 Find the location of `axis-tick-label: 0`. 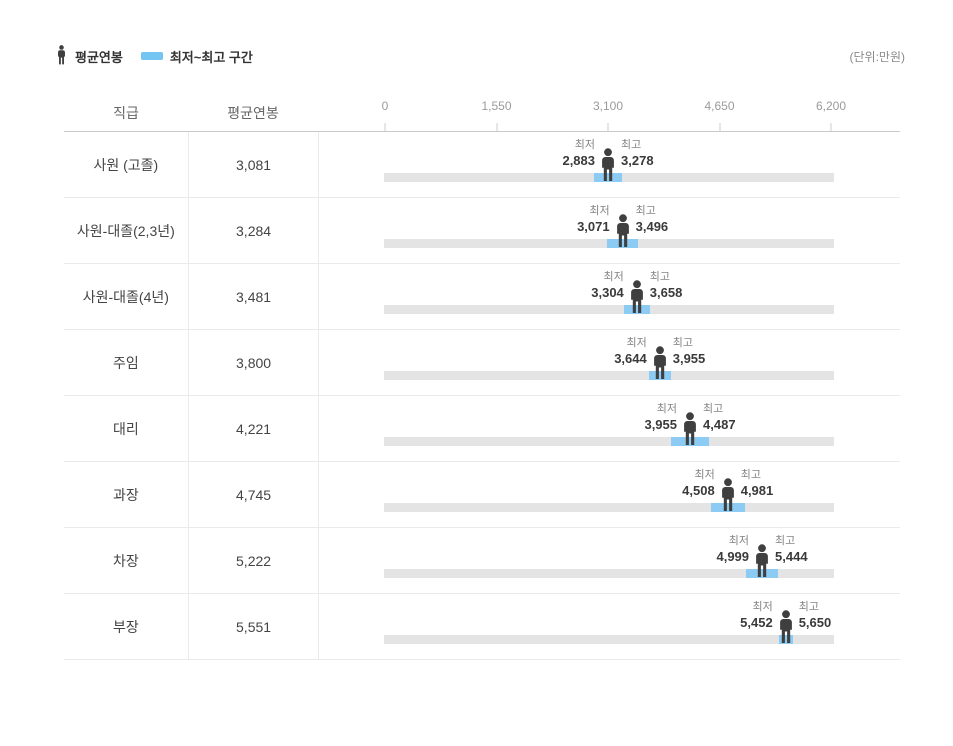

axis-tick-label: 0 is located at coordinates (385, 106).